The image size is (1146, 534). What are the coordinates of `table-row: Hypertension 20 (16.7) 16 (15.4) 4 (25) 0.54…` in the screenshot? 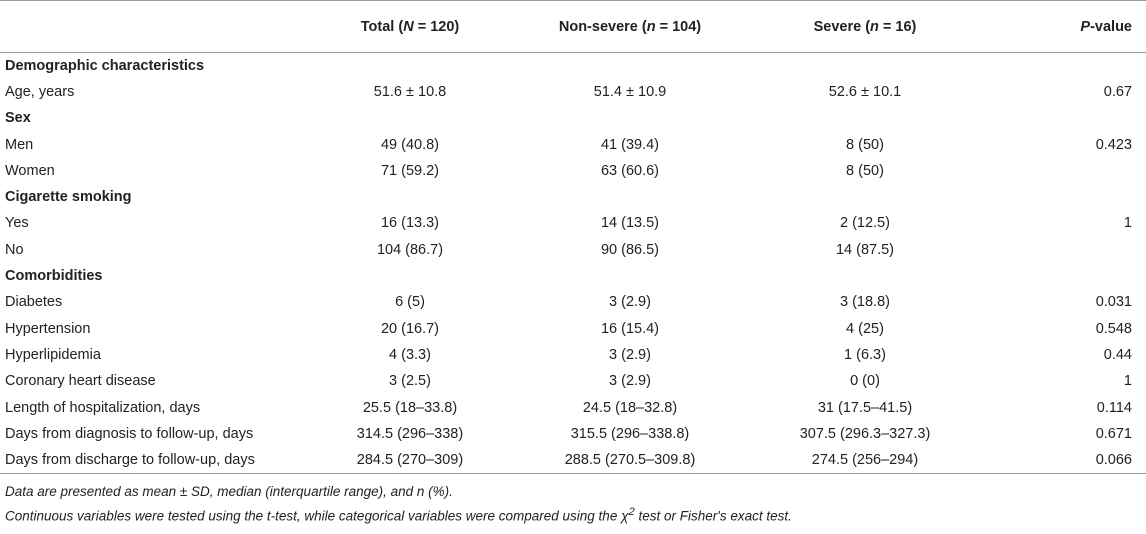 It's located at (573, 328).